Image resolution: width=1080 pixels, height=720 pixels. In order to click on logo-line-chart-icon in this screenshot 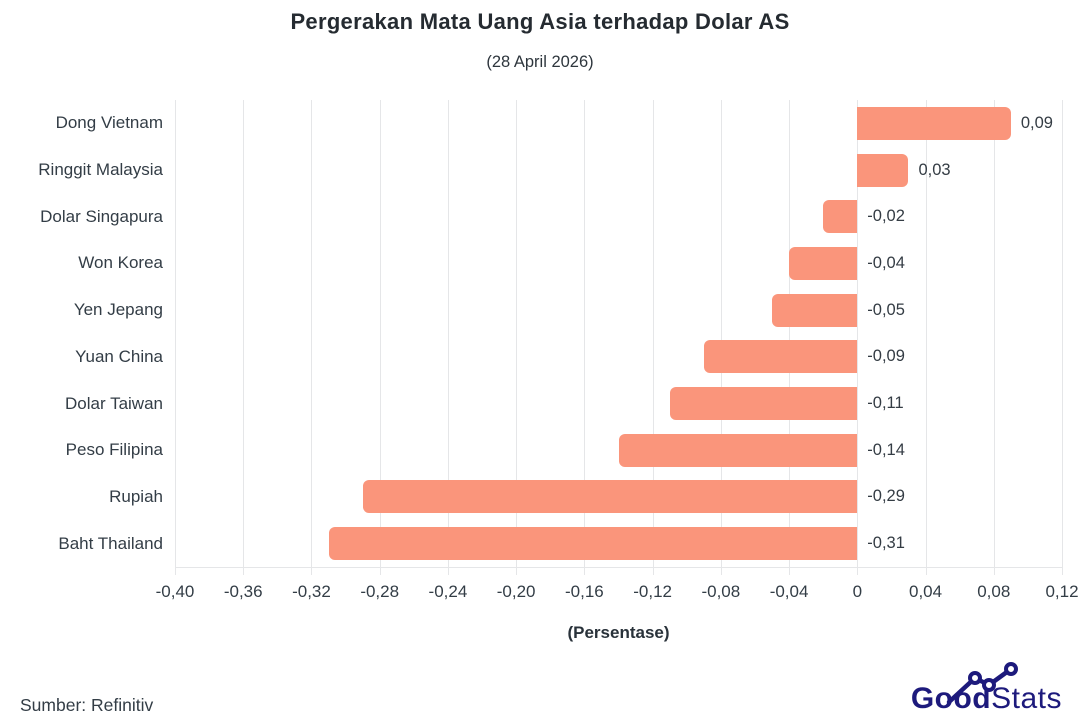, I will do `click(982, 687)`.